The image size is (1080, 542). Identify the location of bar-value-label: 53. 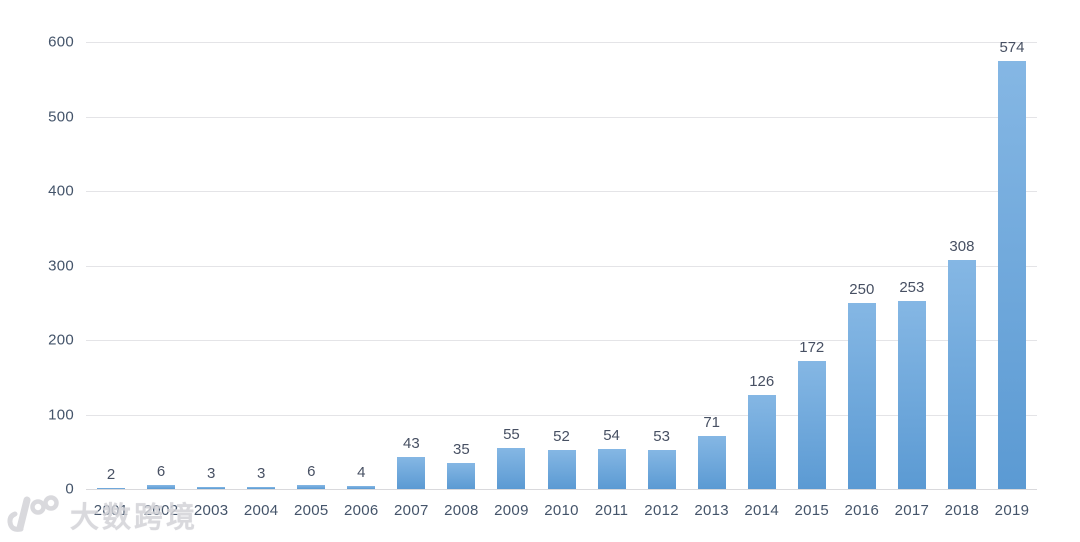
(661, 436).